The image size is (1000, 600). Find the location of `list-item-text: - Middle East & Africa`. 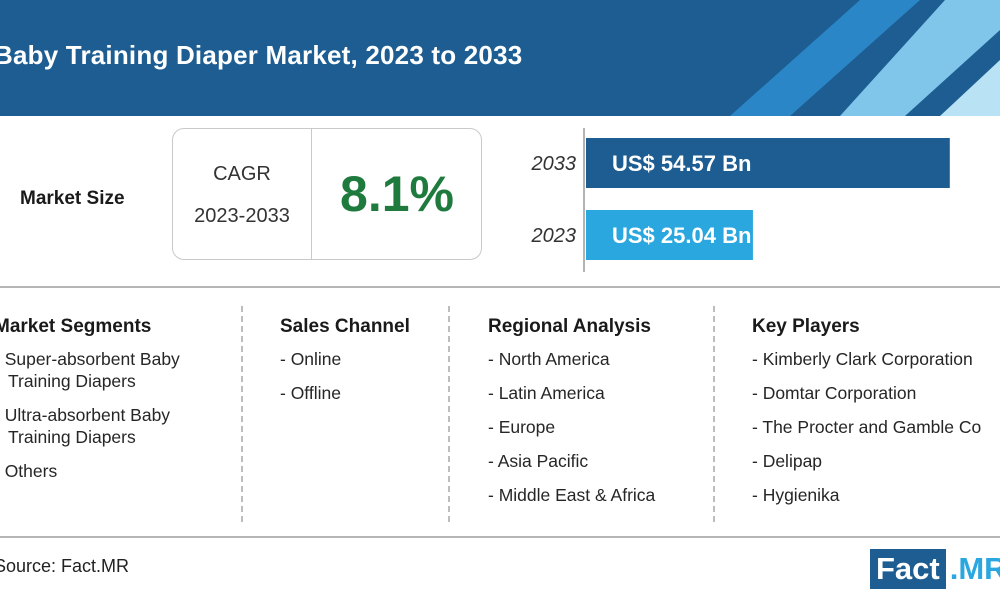

list-item-text: - Middle East & Africa is located at coordinates (572, 495).